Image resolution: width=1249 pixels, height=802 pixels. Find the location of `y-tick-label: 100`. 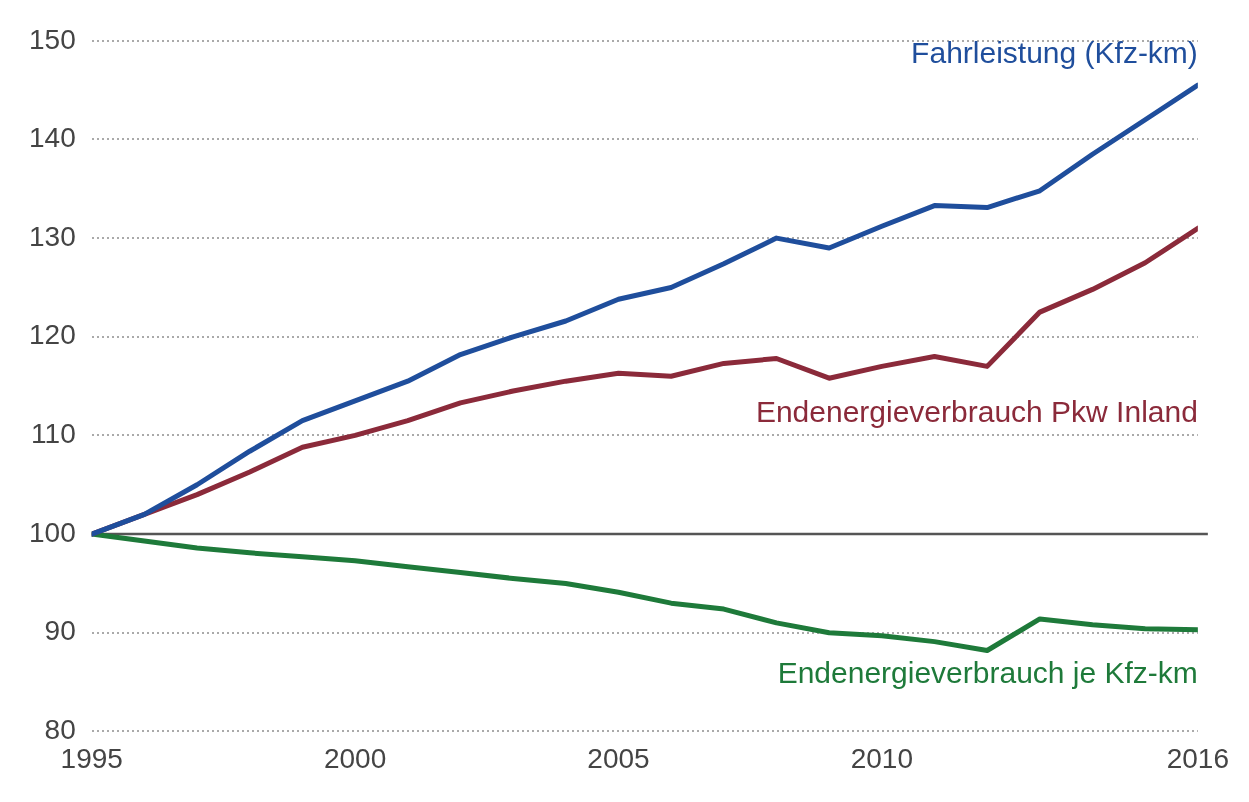

y-tick-label: 100 is located at coordinates (52, 532).